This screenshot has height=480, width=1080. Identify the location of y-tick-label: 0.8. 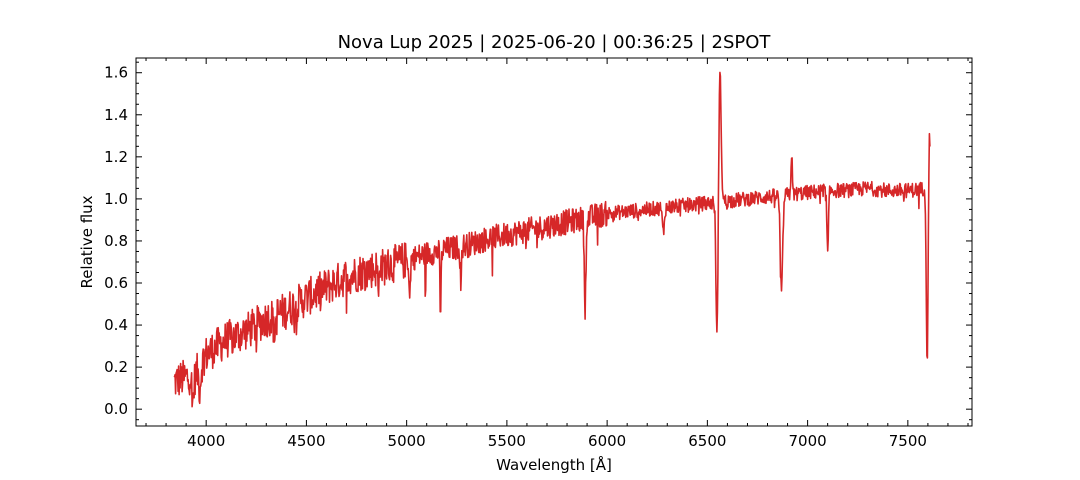
(116, 241).